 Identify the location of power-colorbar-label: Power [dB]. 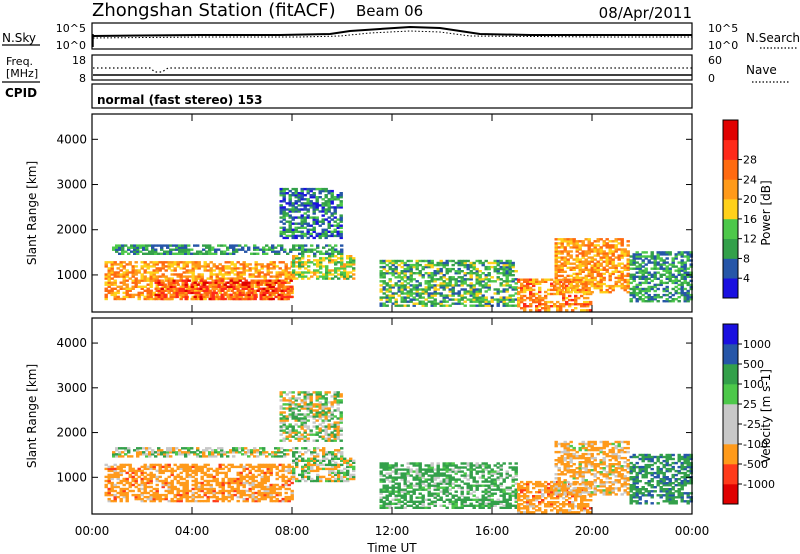
(766, 212).